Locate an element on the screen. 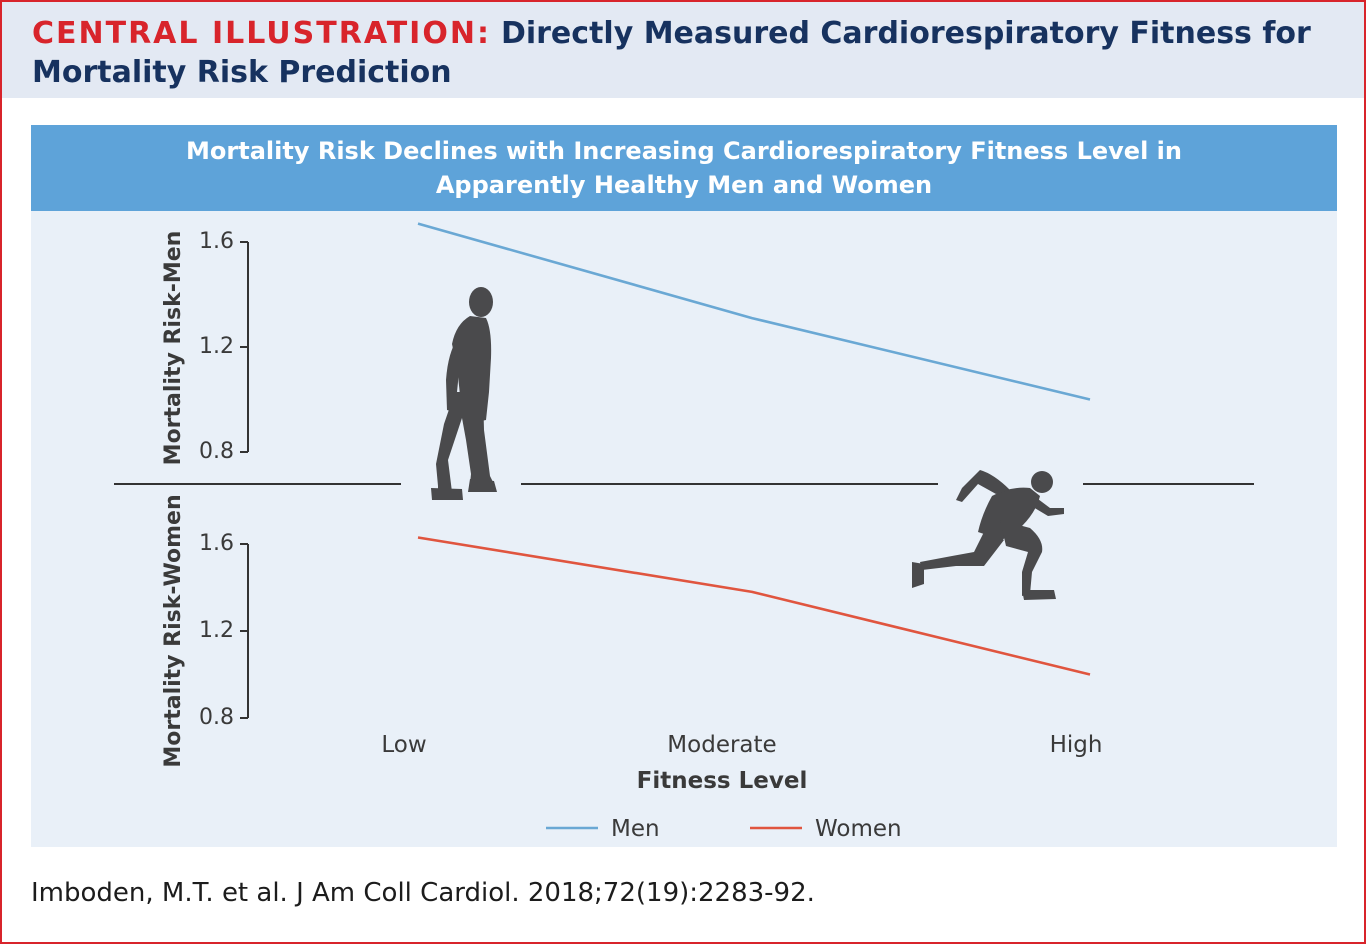 Image resolution: width=1366 pixels, height=944 pixels. header-label: CENTRAL ILLUSTRATION: is located at coordinates (261, 33).